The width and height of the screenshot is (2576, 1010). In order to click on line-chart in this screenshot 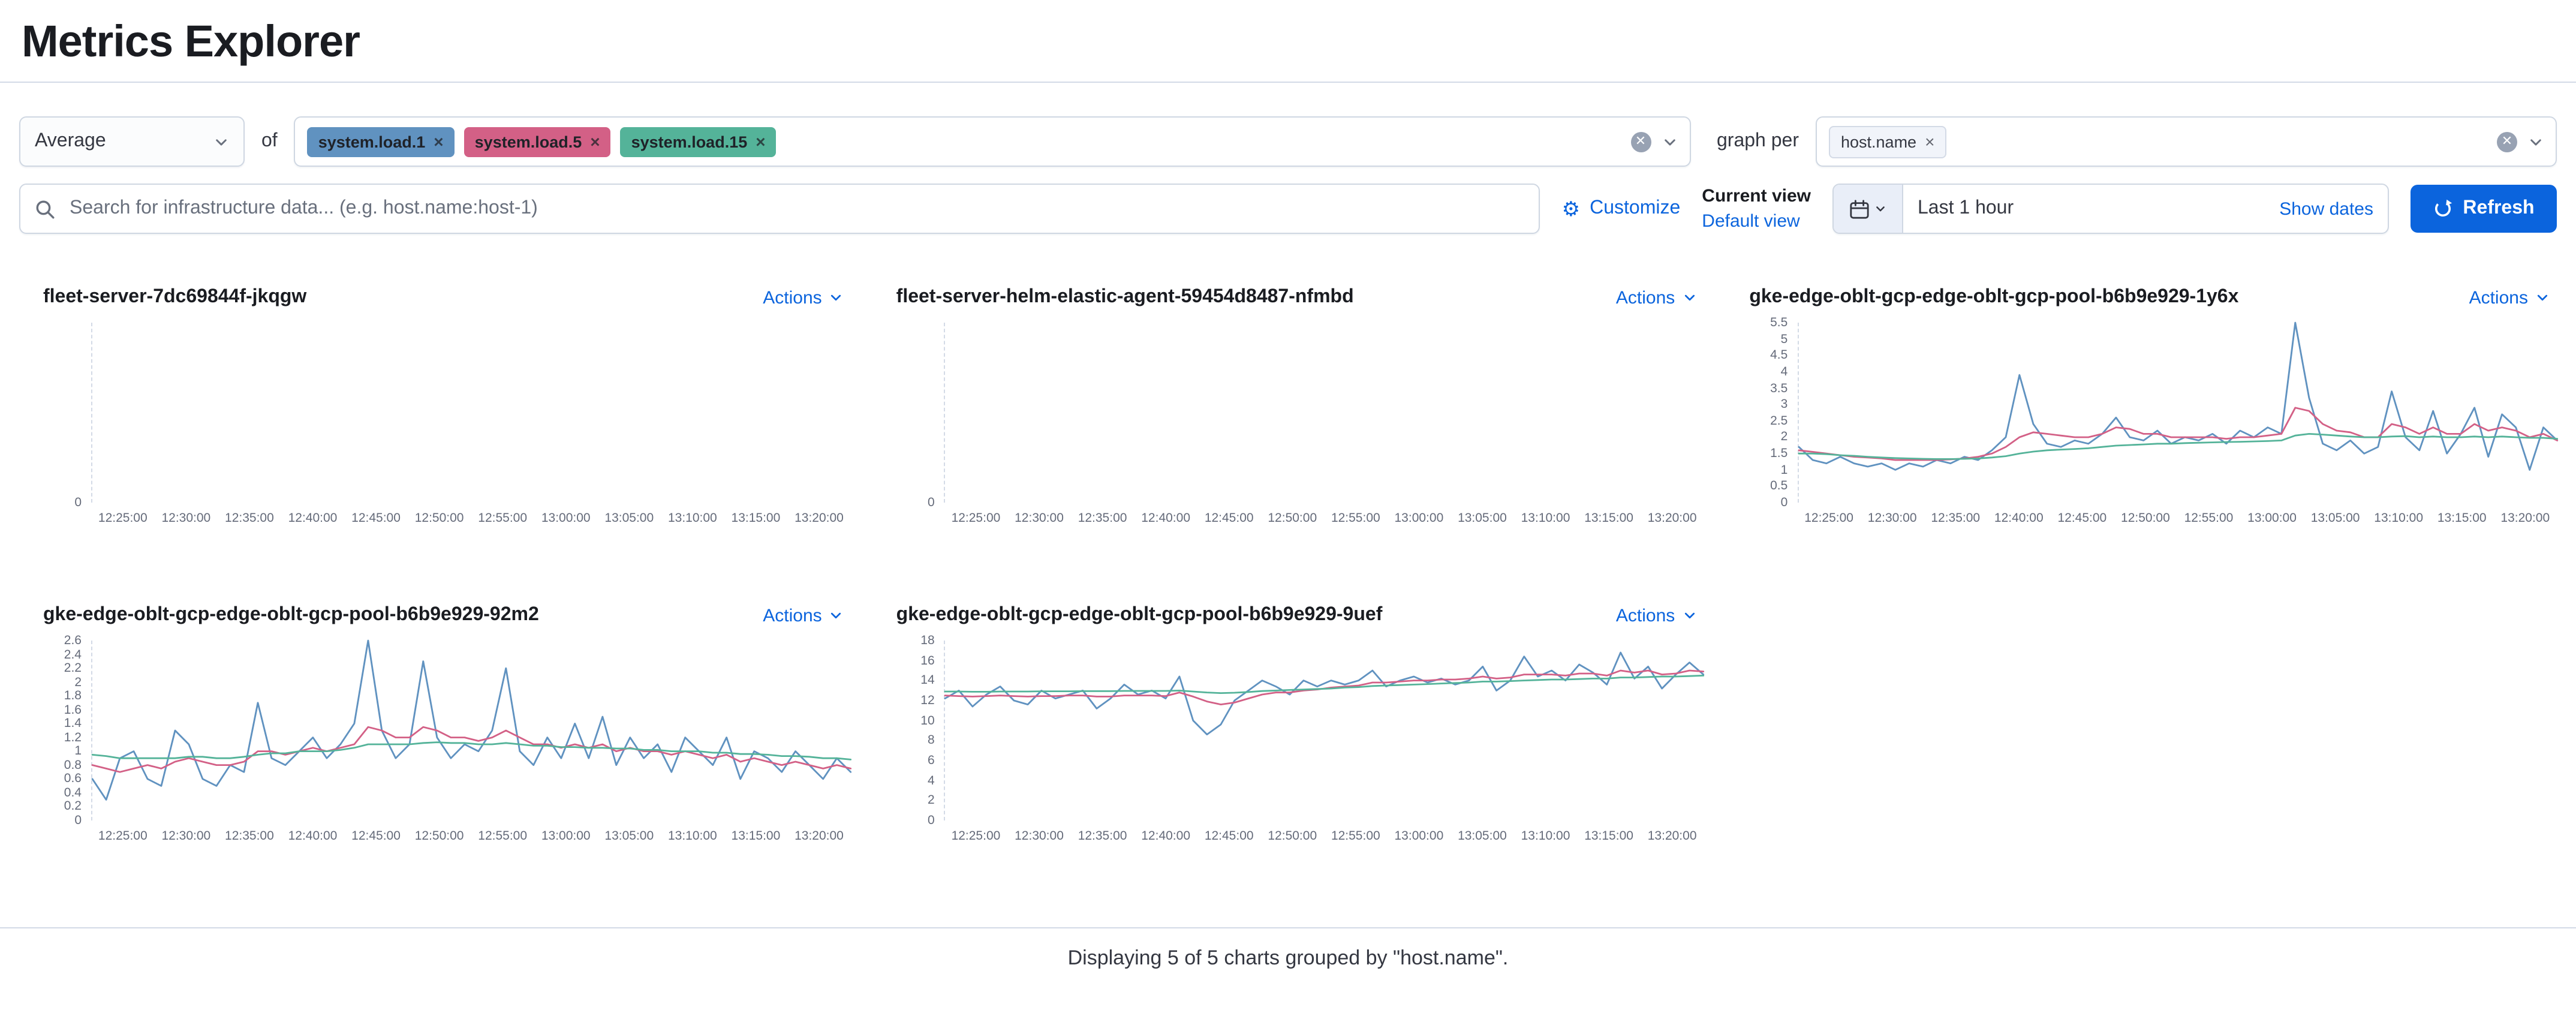, I will do `click(1325, 413)`.